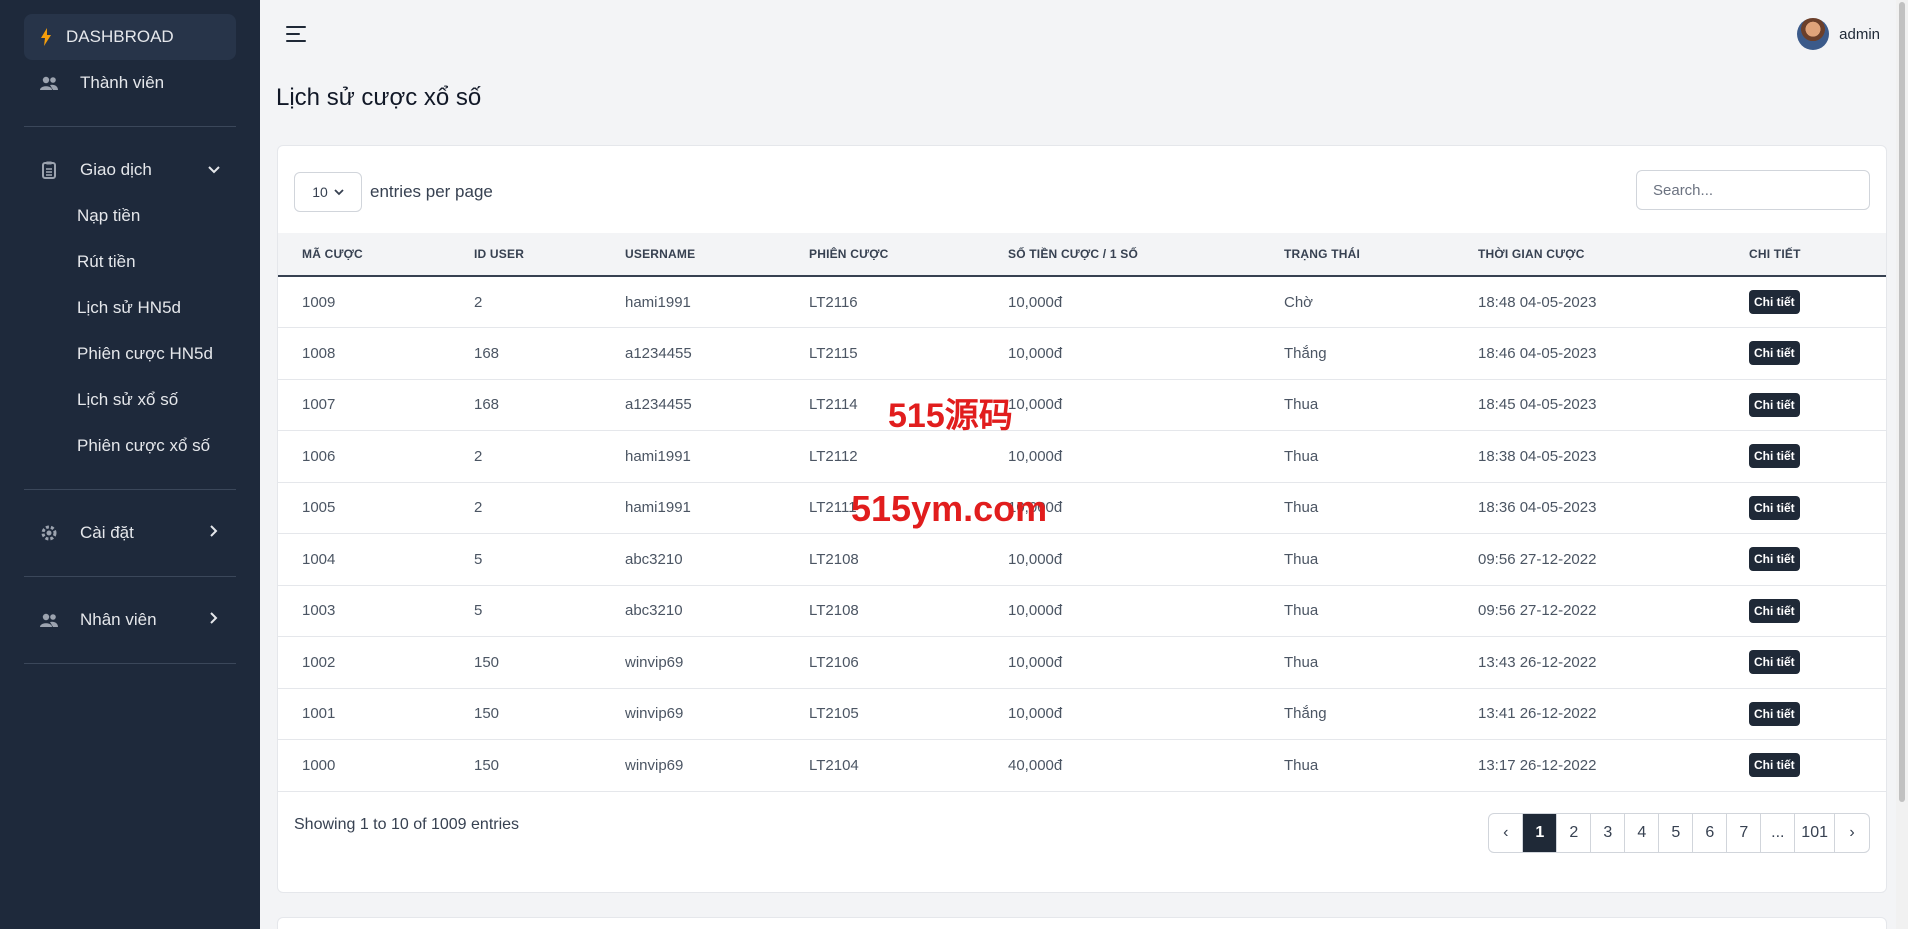  What do you see at coordinates (1775, 254) in the screenshot?
I see `column-header: CHI TIẾT` at bounding box center [1775, 254].